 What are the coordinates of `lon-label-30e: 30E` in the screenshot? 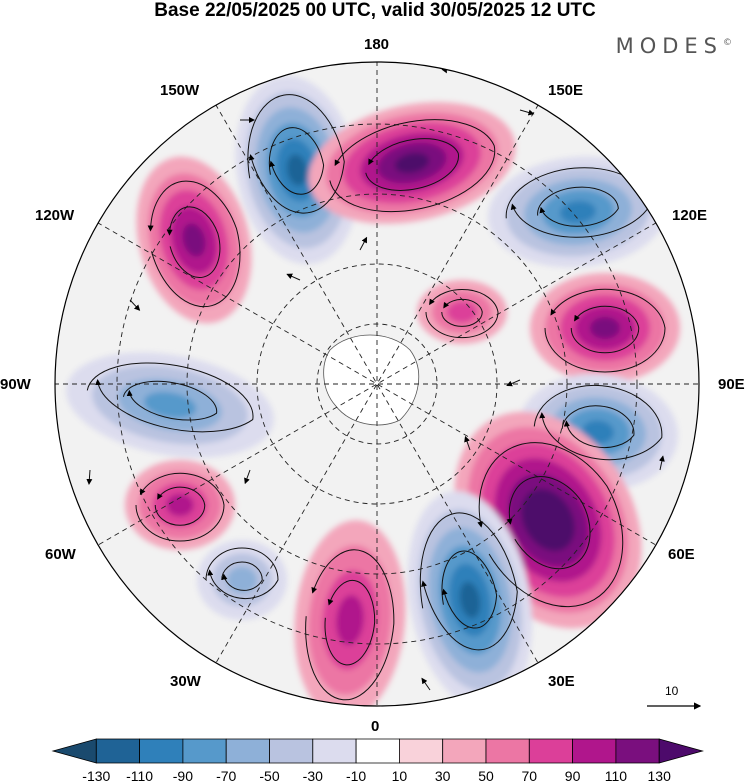 It's located at (561, 681).